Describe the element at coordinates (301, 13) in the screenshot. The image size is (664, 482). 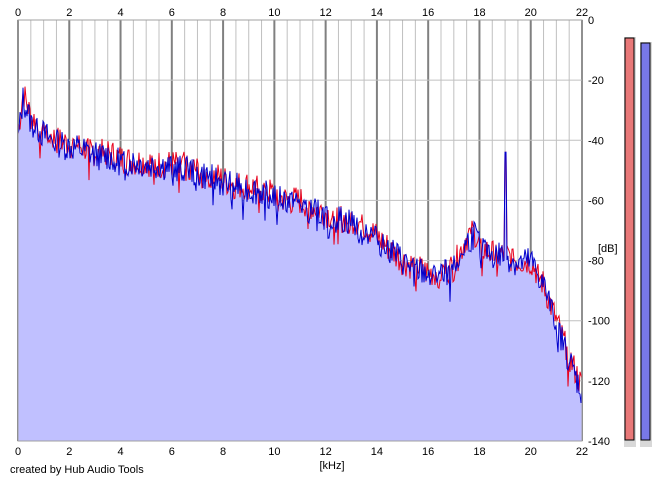
I see `x-tick-labels-top: 0 2 4 6 8 10 12 14 16 18 20 22` at that location.